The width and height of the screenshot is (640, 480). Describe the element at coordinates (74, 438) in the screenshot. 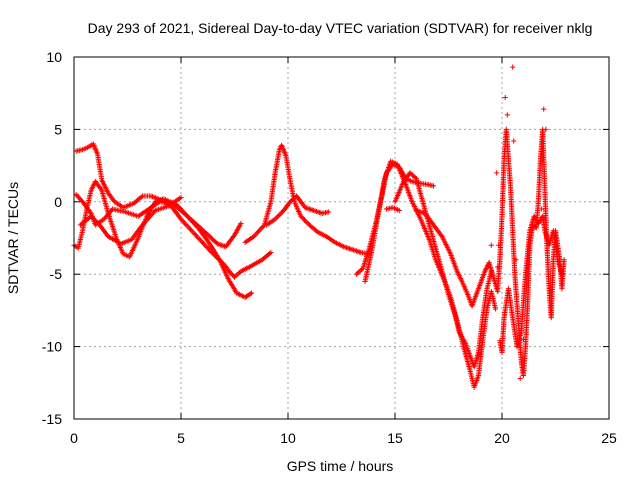

I see `x-tick-label: 0` at that location.